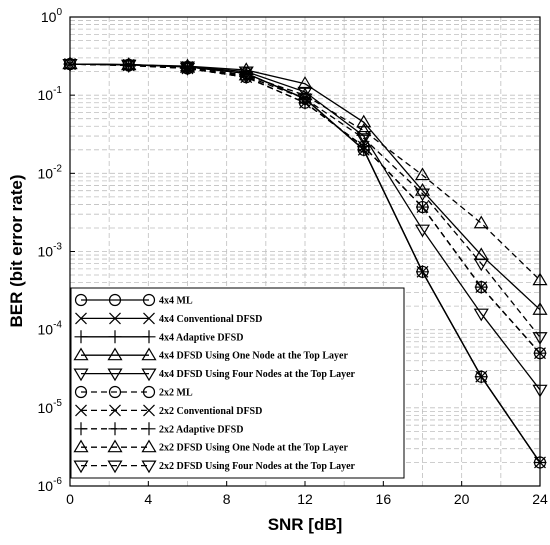  Describe the element at coordinates (305, 524) in the screenshot. I see `x-axis-label: SNR [dB]` at that location.